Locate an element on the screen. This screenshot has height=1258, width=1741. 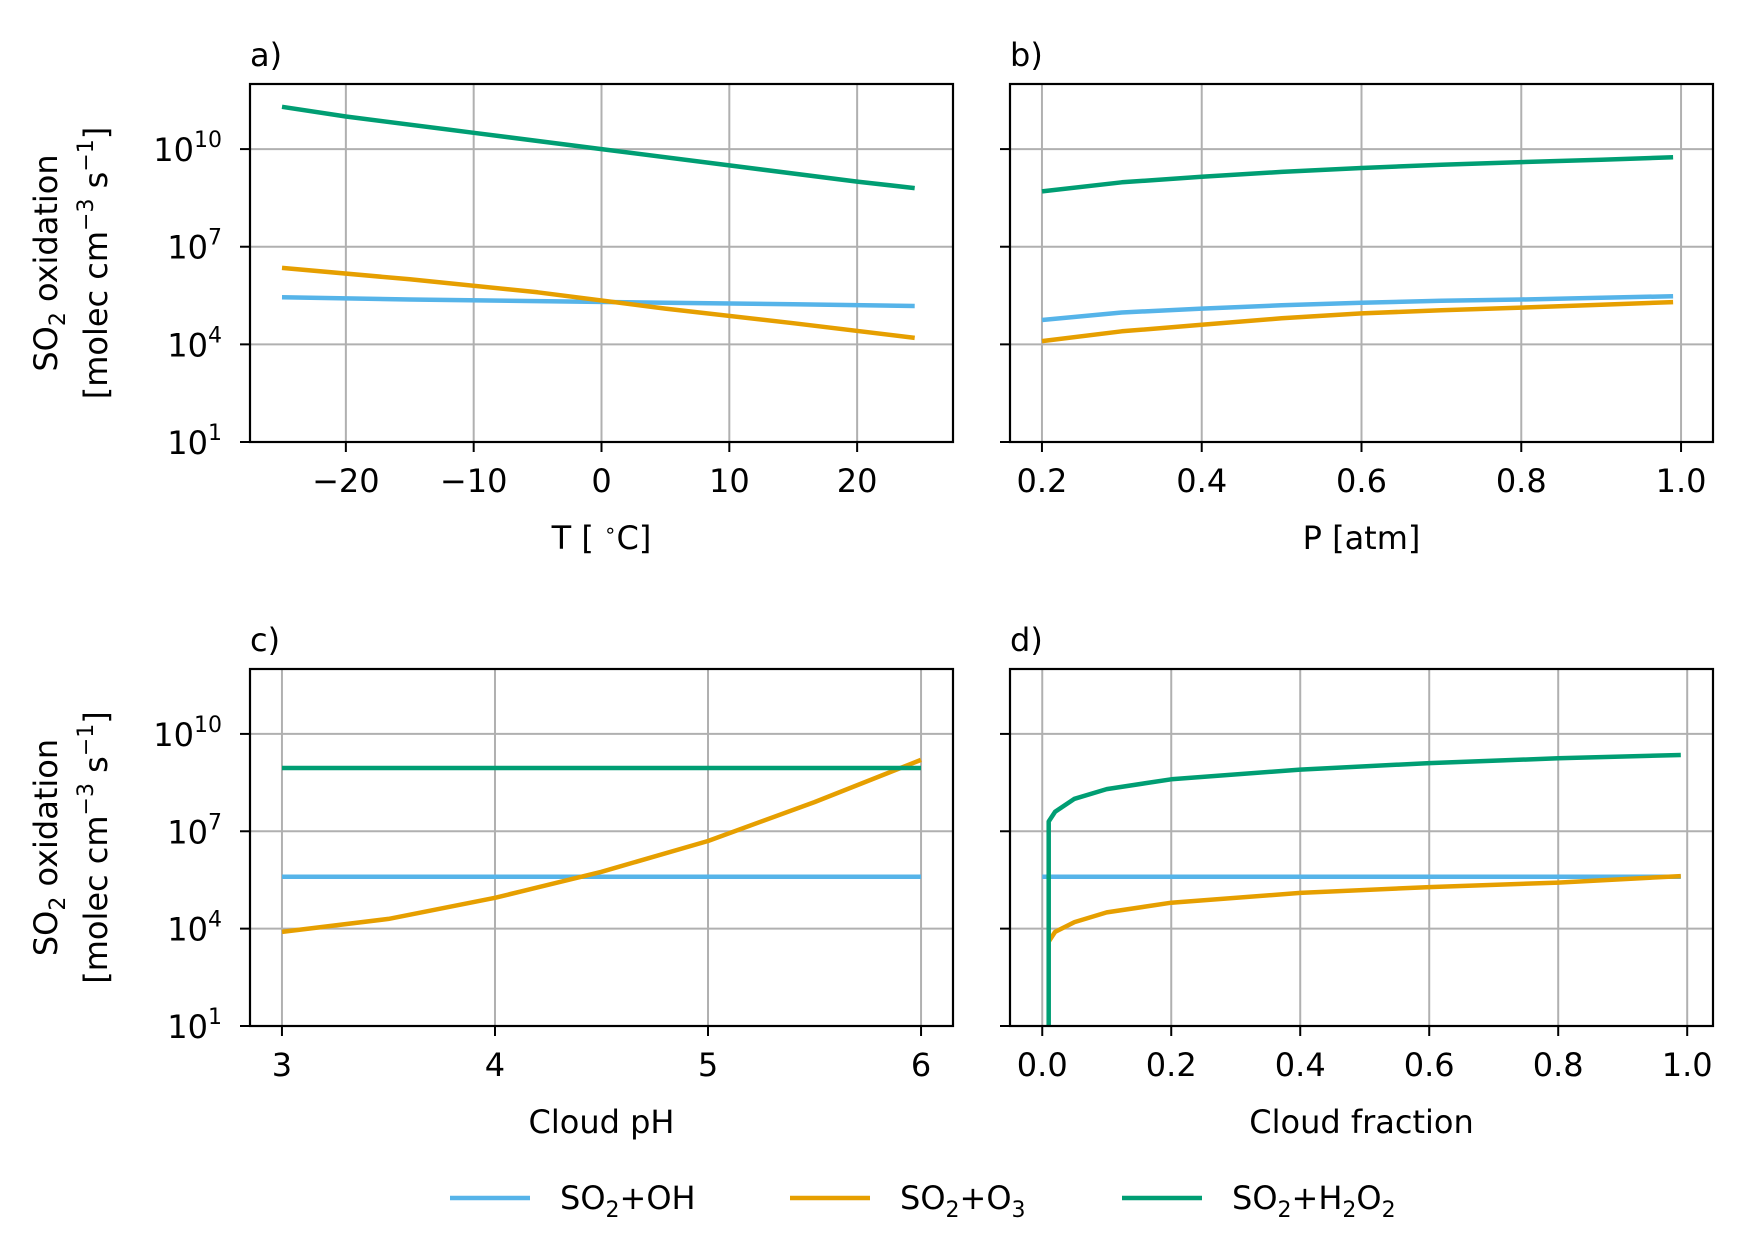
x-tick-label: 0.0 is located at coordinates (1042, 1065).